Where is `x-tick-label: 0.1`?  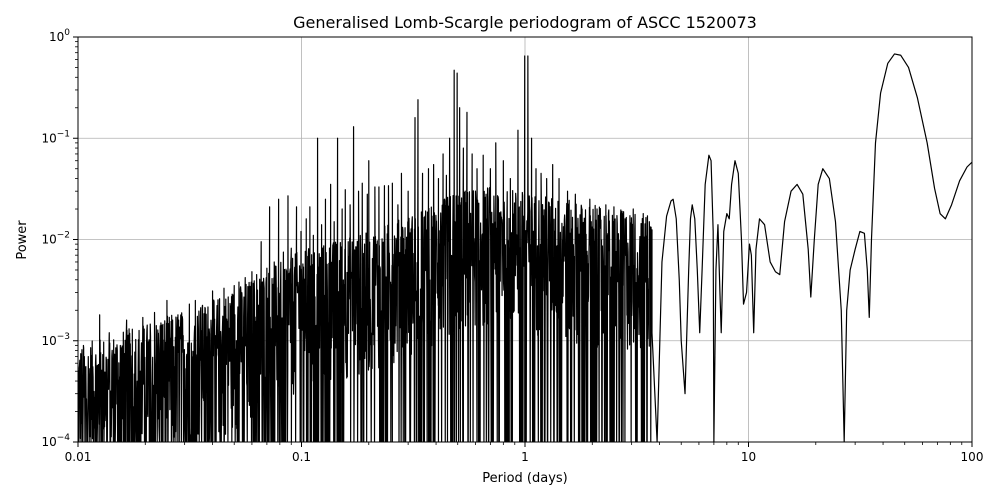 x-tick-label: 0.1 is located at coordinates (301, 457).